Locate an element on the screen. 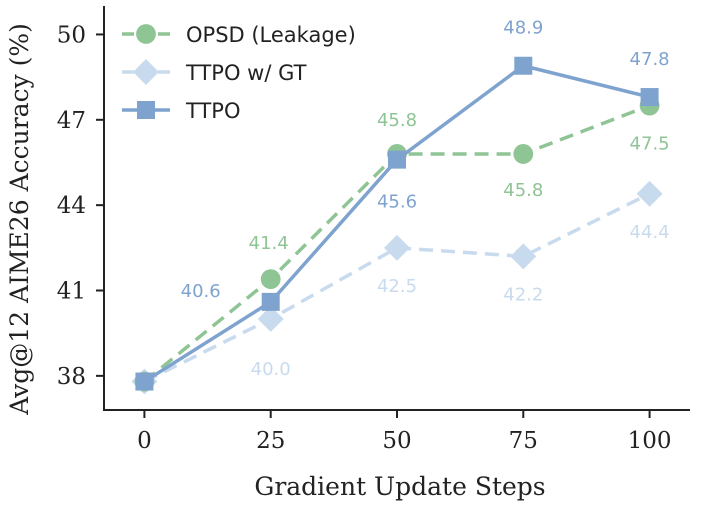 The image size is (704, 507). data-label: 47.8 is located at coordinates (650, 59).